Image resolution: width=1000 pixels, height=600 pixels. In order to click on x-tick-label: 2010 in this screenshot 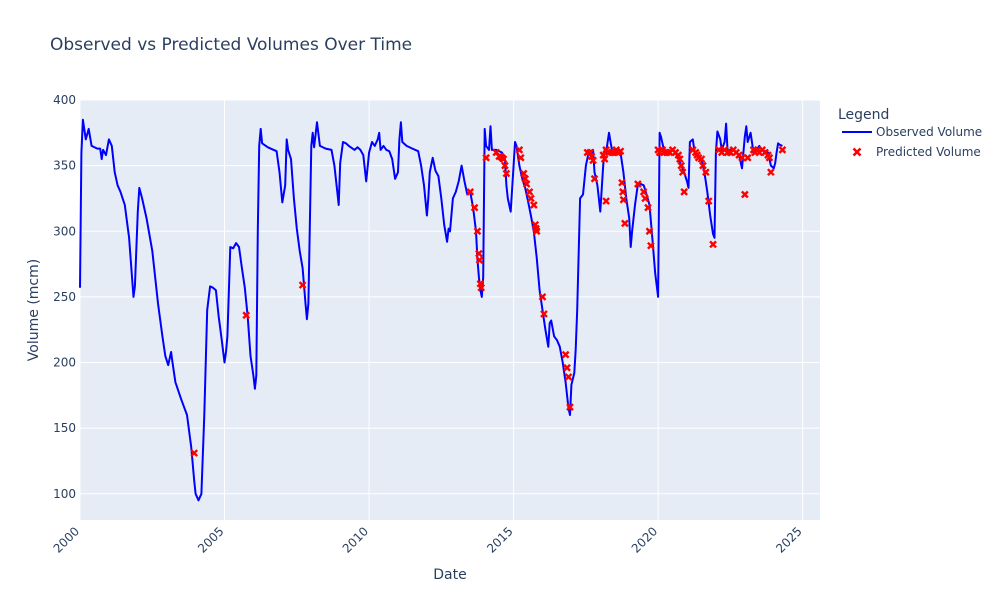, I will do `click(355, 539)`.